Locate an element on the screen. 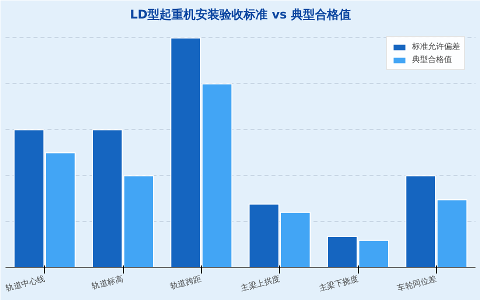  x-tick-label: 主梁下挠度 is located at coordinates (339, 283).